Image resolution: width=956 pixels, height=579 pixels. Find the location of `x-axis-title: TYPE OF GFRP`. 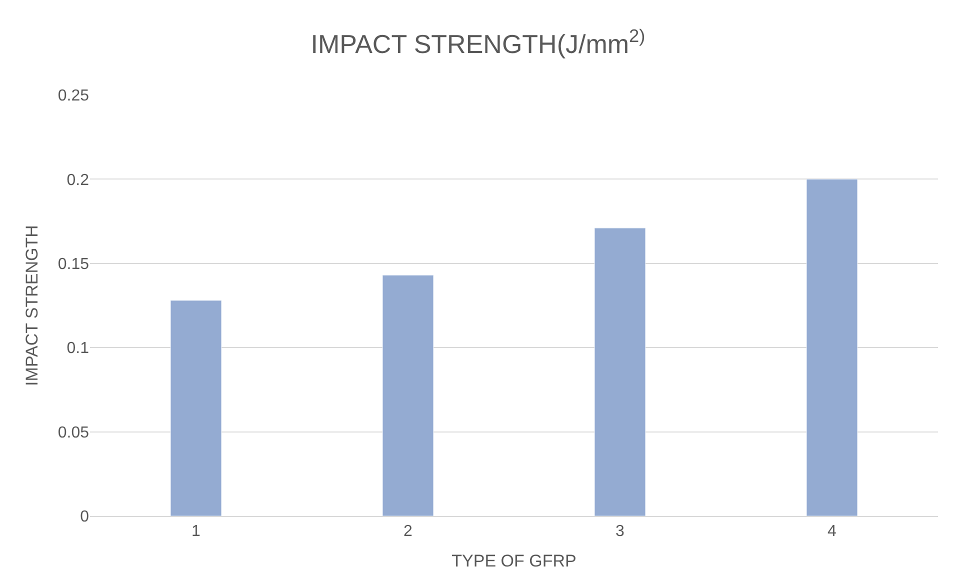

x-axis-title: TYPE OF GFRP is located at coordinates (514, 561).